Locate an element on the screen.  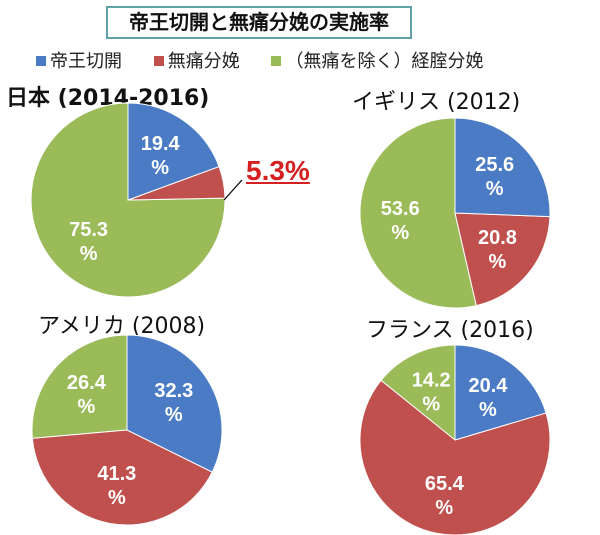
legend-item-cesarean: 帝王切開 is located at coordinates (79, 61).